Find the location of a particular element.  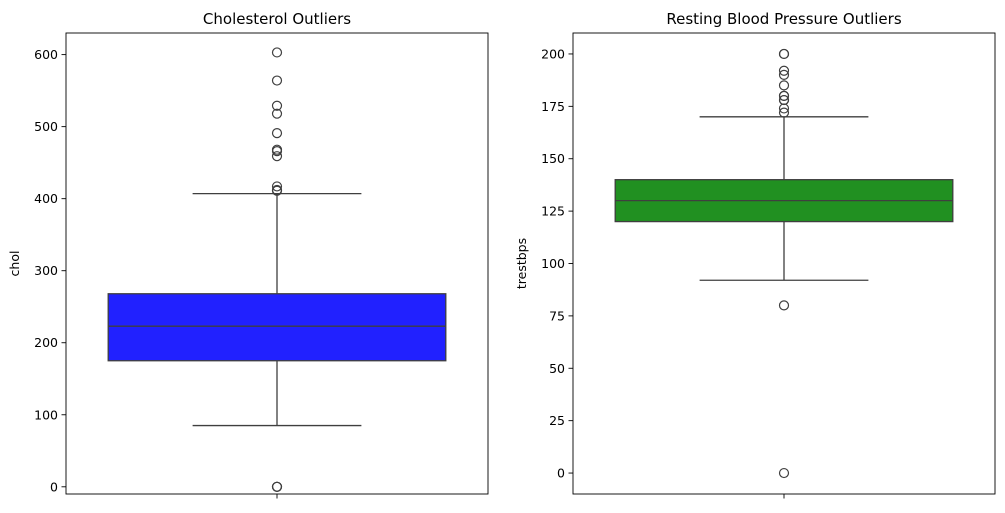

y-tick-label: 600 is located at coordinates (46, 54).